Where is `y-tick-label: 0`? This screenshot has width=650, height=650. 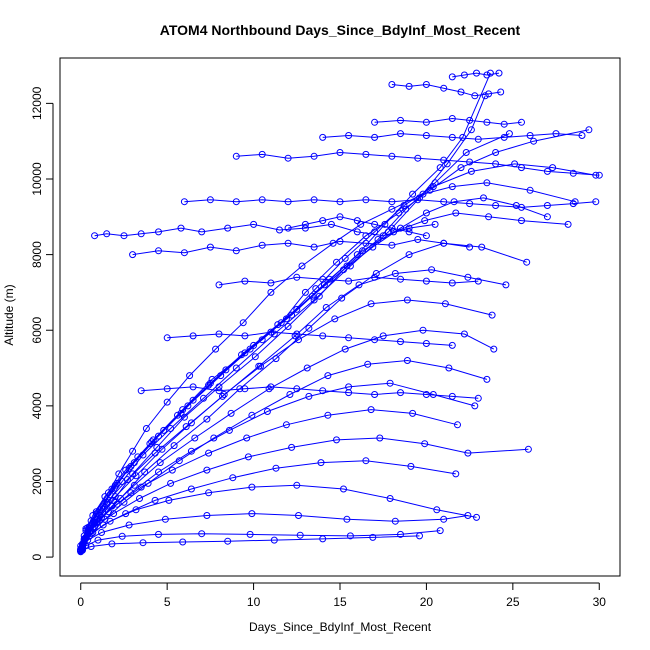
y-tick-label: 0 is located at coordinates (37, 556).